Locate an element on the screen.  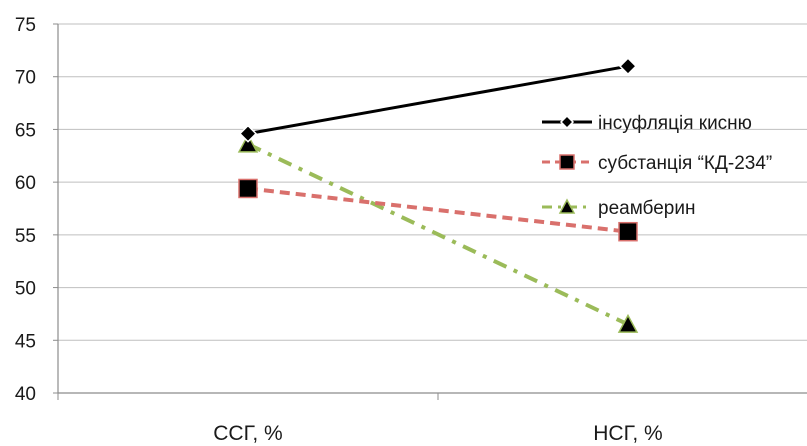
y-tick-label: 50 is located at coordinates (25, 289).